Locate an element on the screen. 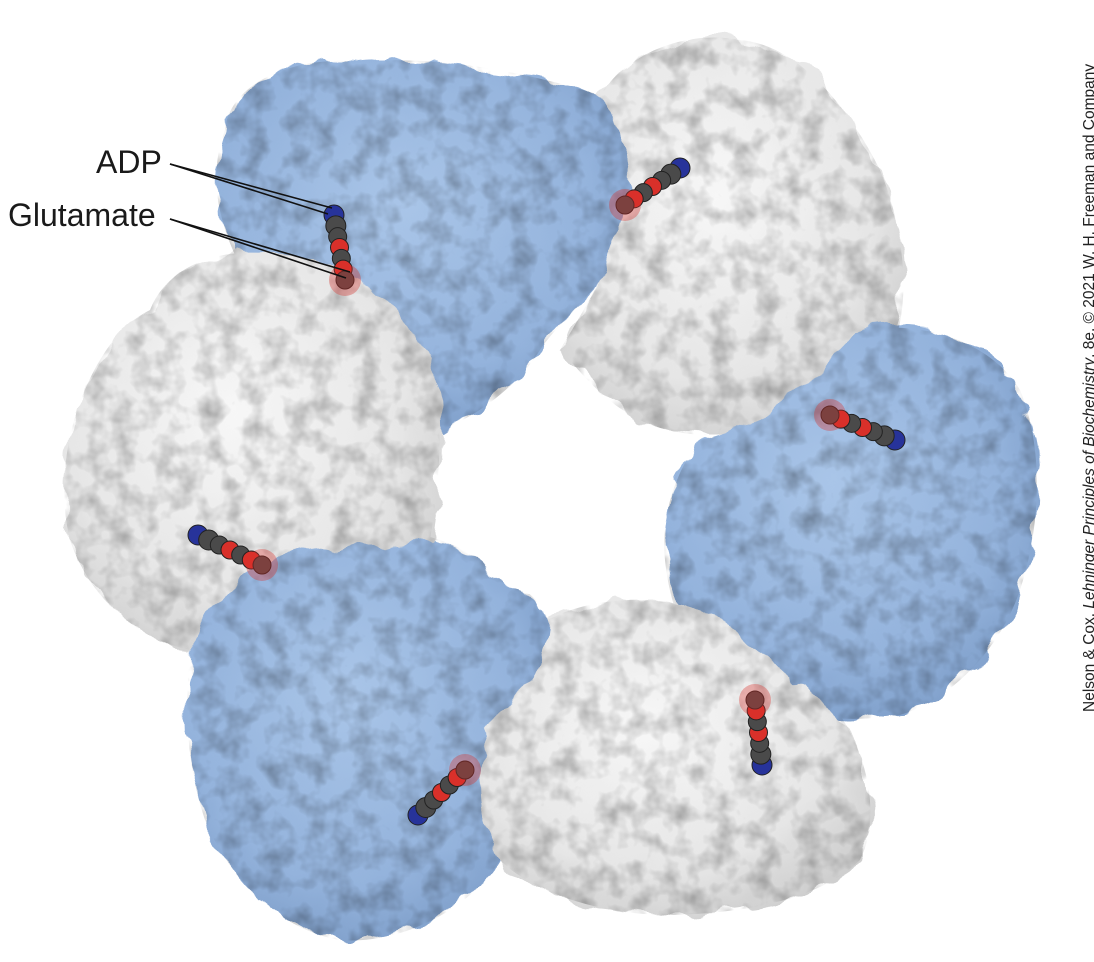 Image resolution: width=1094 pixels, height=962 pixels. central-pore is located at coordinates (553, 501).